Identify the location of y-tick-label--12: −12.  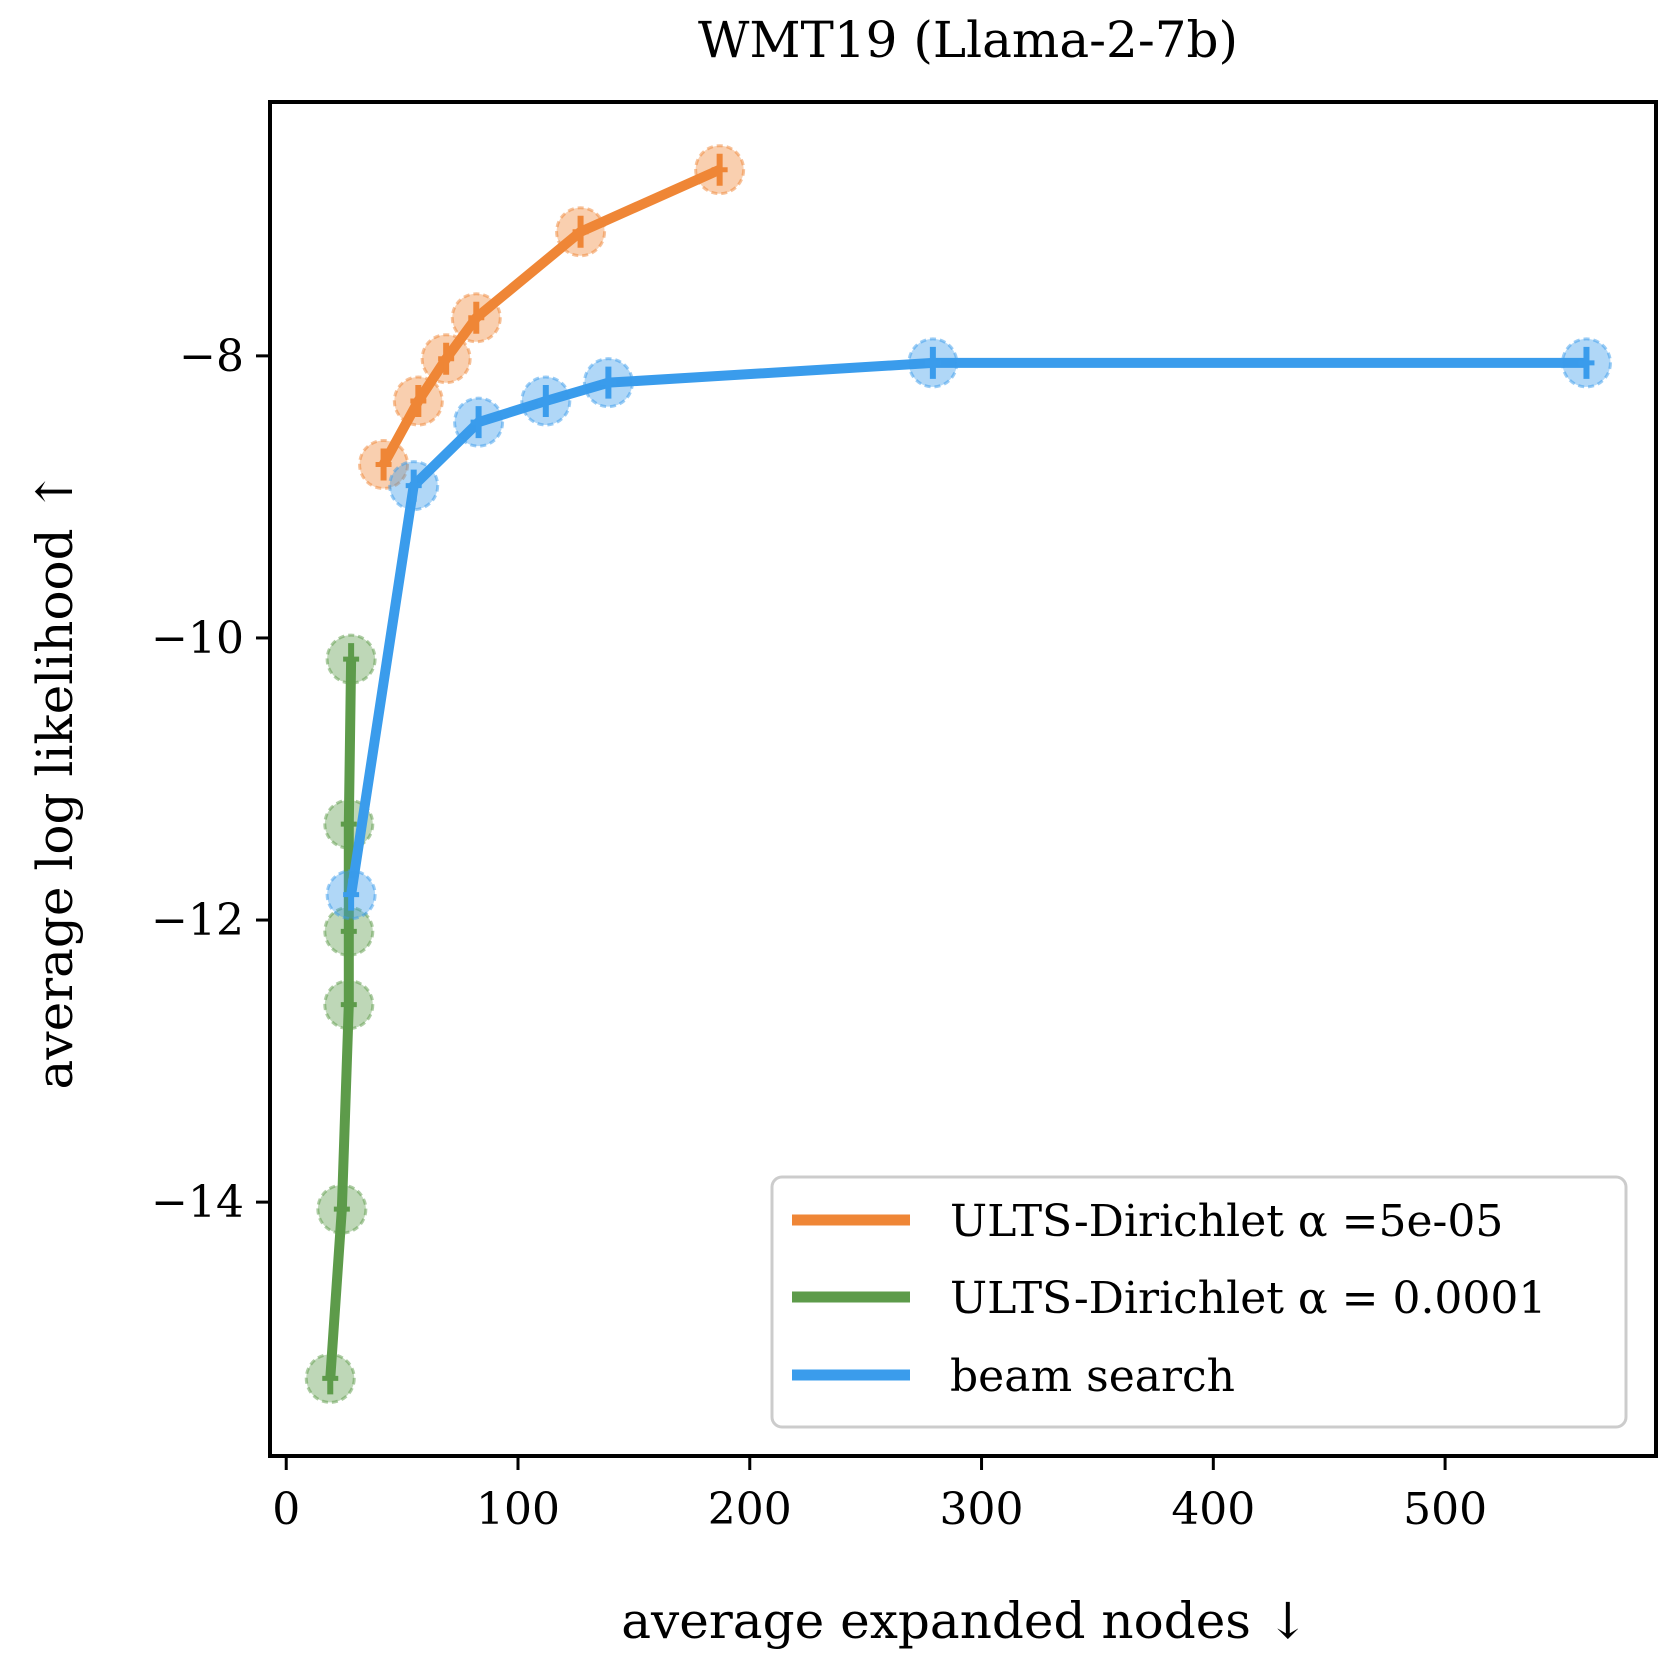
(197, 920).